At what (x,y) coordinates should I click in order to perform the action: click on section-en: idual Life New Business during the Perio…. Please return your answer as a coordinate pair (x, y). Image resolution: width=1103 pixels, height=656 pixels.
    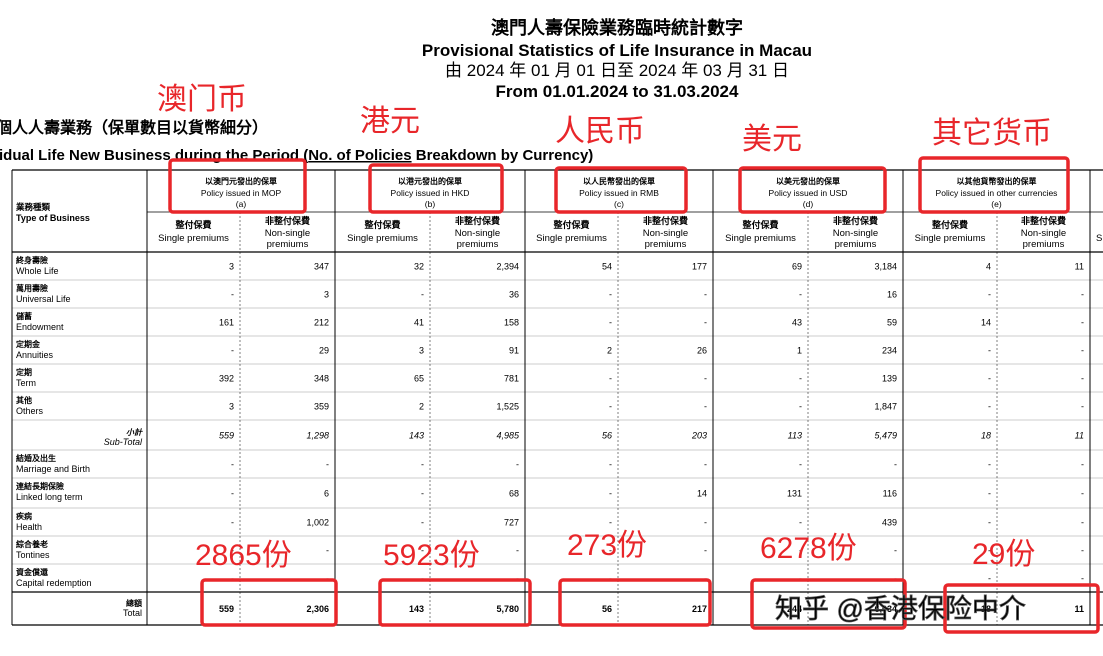
    Looking at the image, I should click on (296, 155).